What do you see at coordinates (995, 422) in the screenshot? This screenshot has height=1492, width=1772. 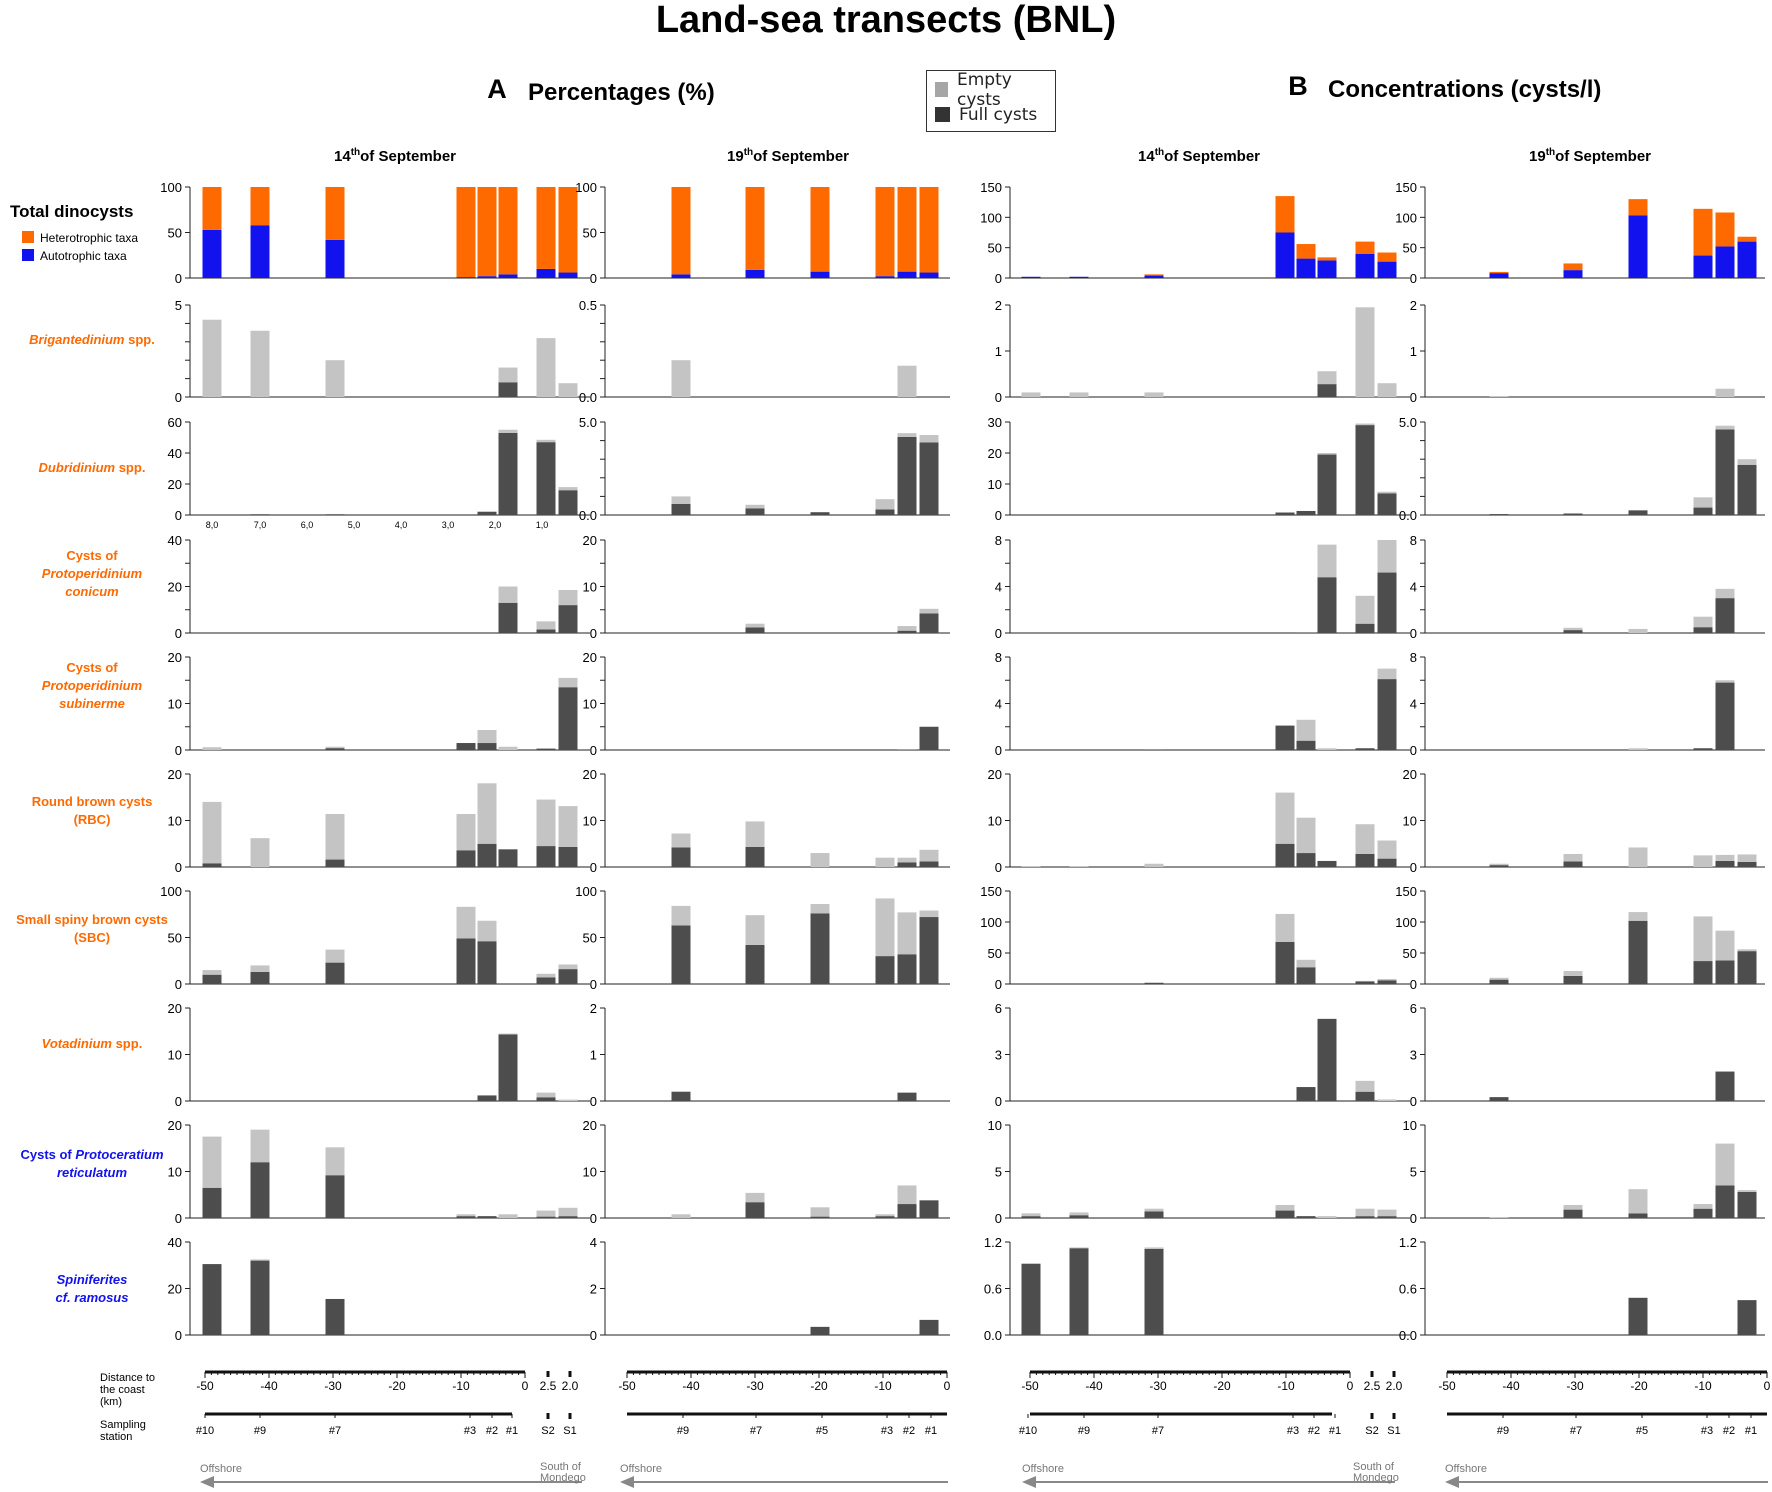 I see `y-tick-label: 30` at bounding box center [995, 422].